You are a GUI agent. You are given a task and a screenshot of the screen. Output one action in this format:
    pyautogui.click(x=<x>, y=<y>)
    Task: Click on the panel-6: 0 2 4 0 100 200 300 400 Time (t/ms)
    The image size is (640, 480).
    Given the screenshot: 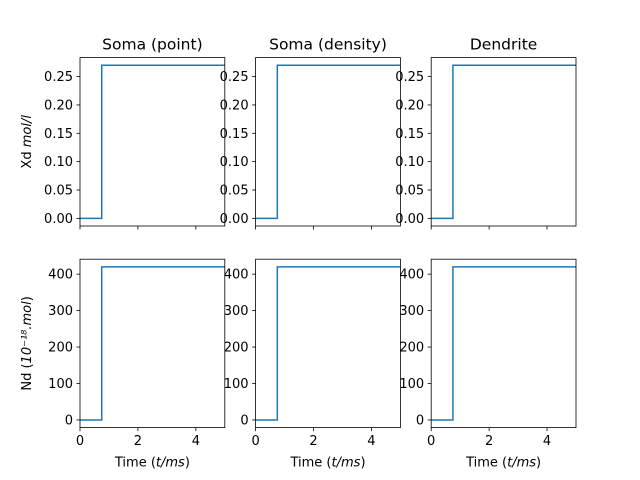 What is the action you would take?
    pyautogui.click(x=488, y=364)
    